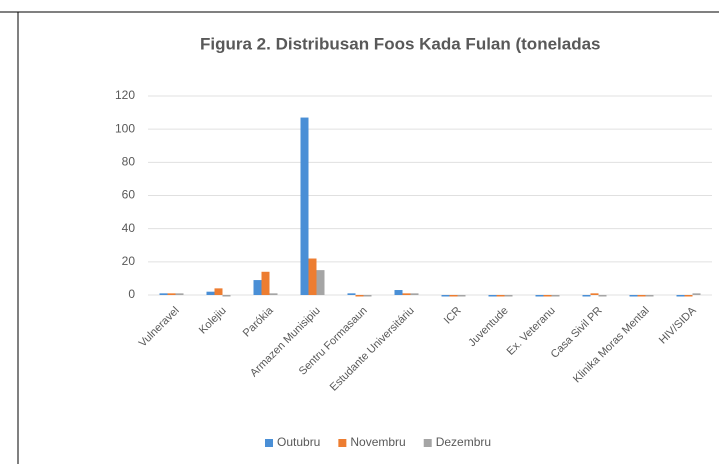 The height and width of the screenshot is (464, 719). I want to click on y-tick-label: 0, so click(131, 294).